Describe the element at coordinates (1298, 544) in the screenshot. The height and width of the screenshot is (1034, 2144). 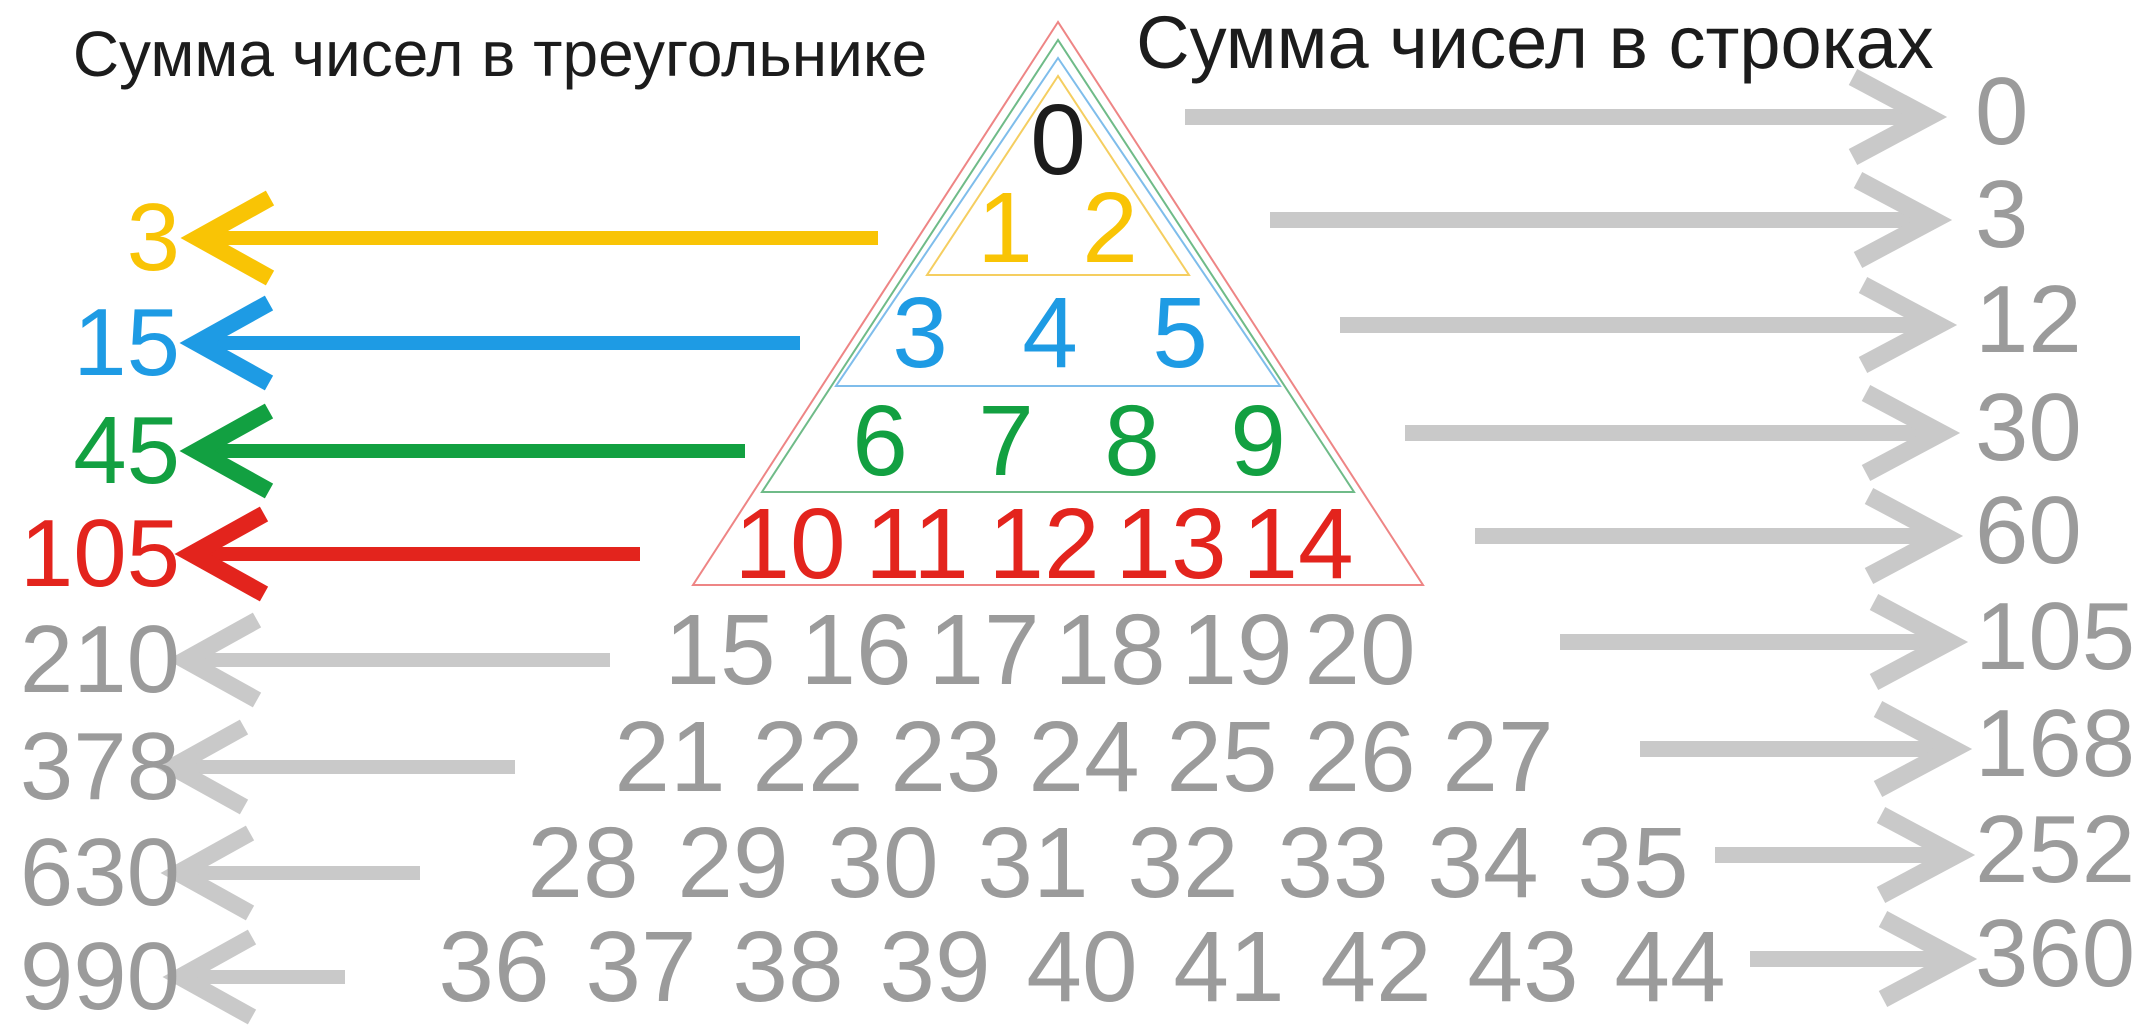
I see `triangle-number: 14` at that location.